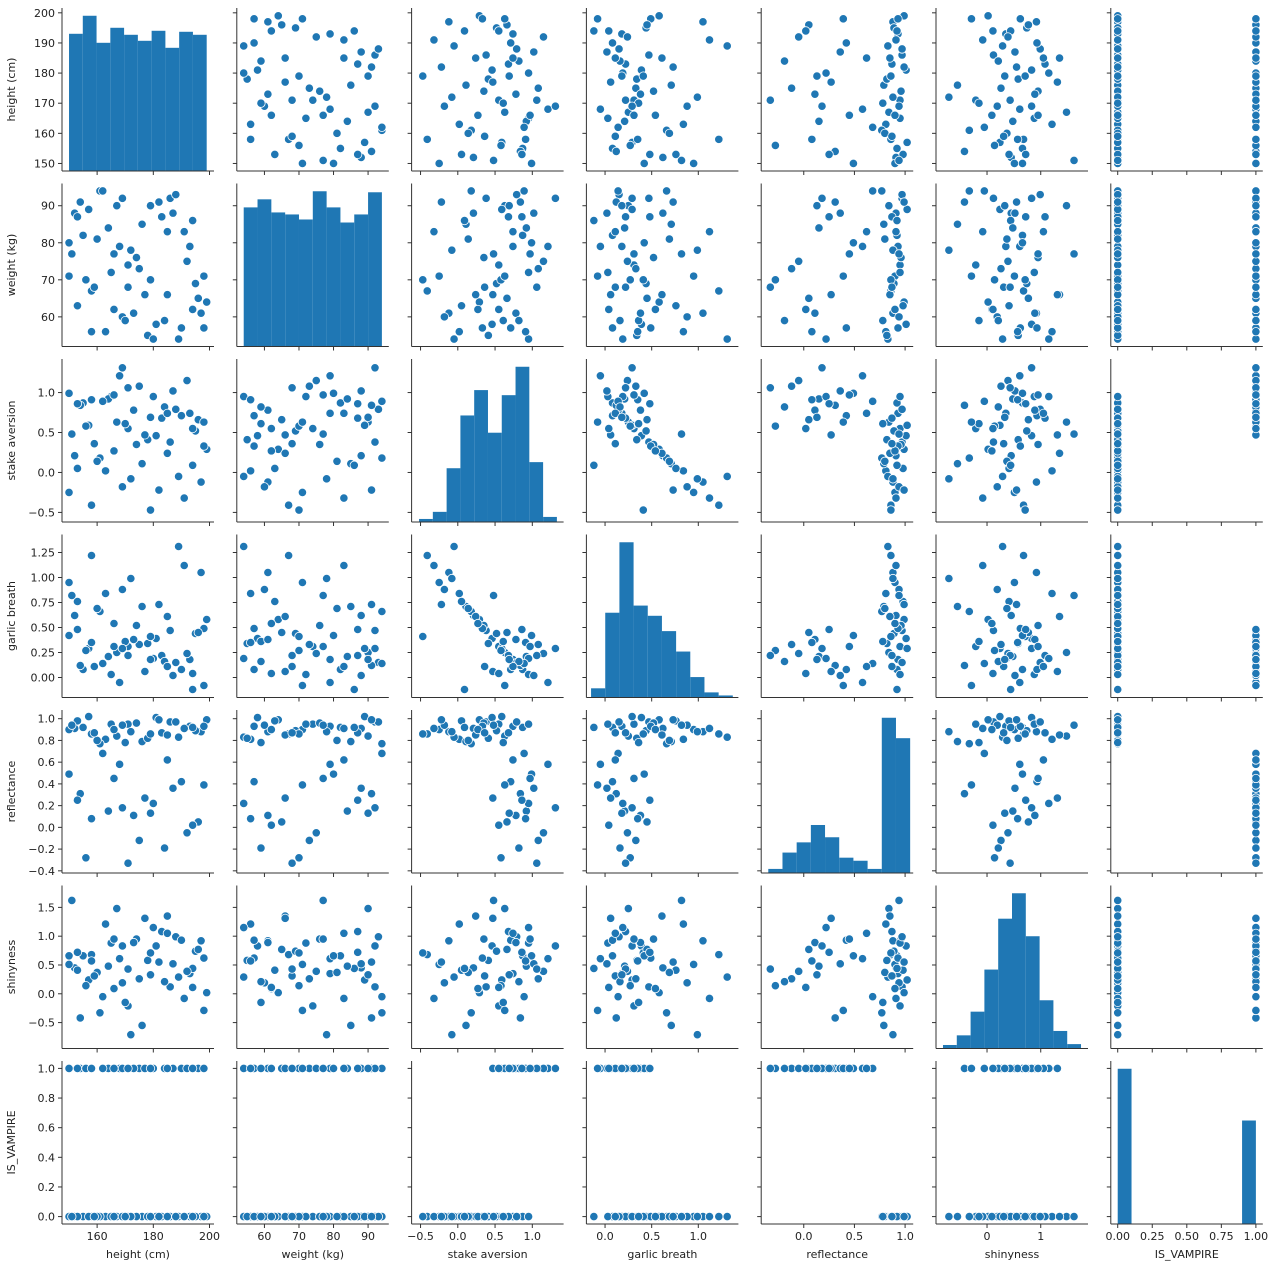  What do you see at coordinates (138, 1254) in the screenshot?
I see `x-axis-label: height (cm)` at bounding box center [138, 1254].